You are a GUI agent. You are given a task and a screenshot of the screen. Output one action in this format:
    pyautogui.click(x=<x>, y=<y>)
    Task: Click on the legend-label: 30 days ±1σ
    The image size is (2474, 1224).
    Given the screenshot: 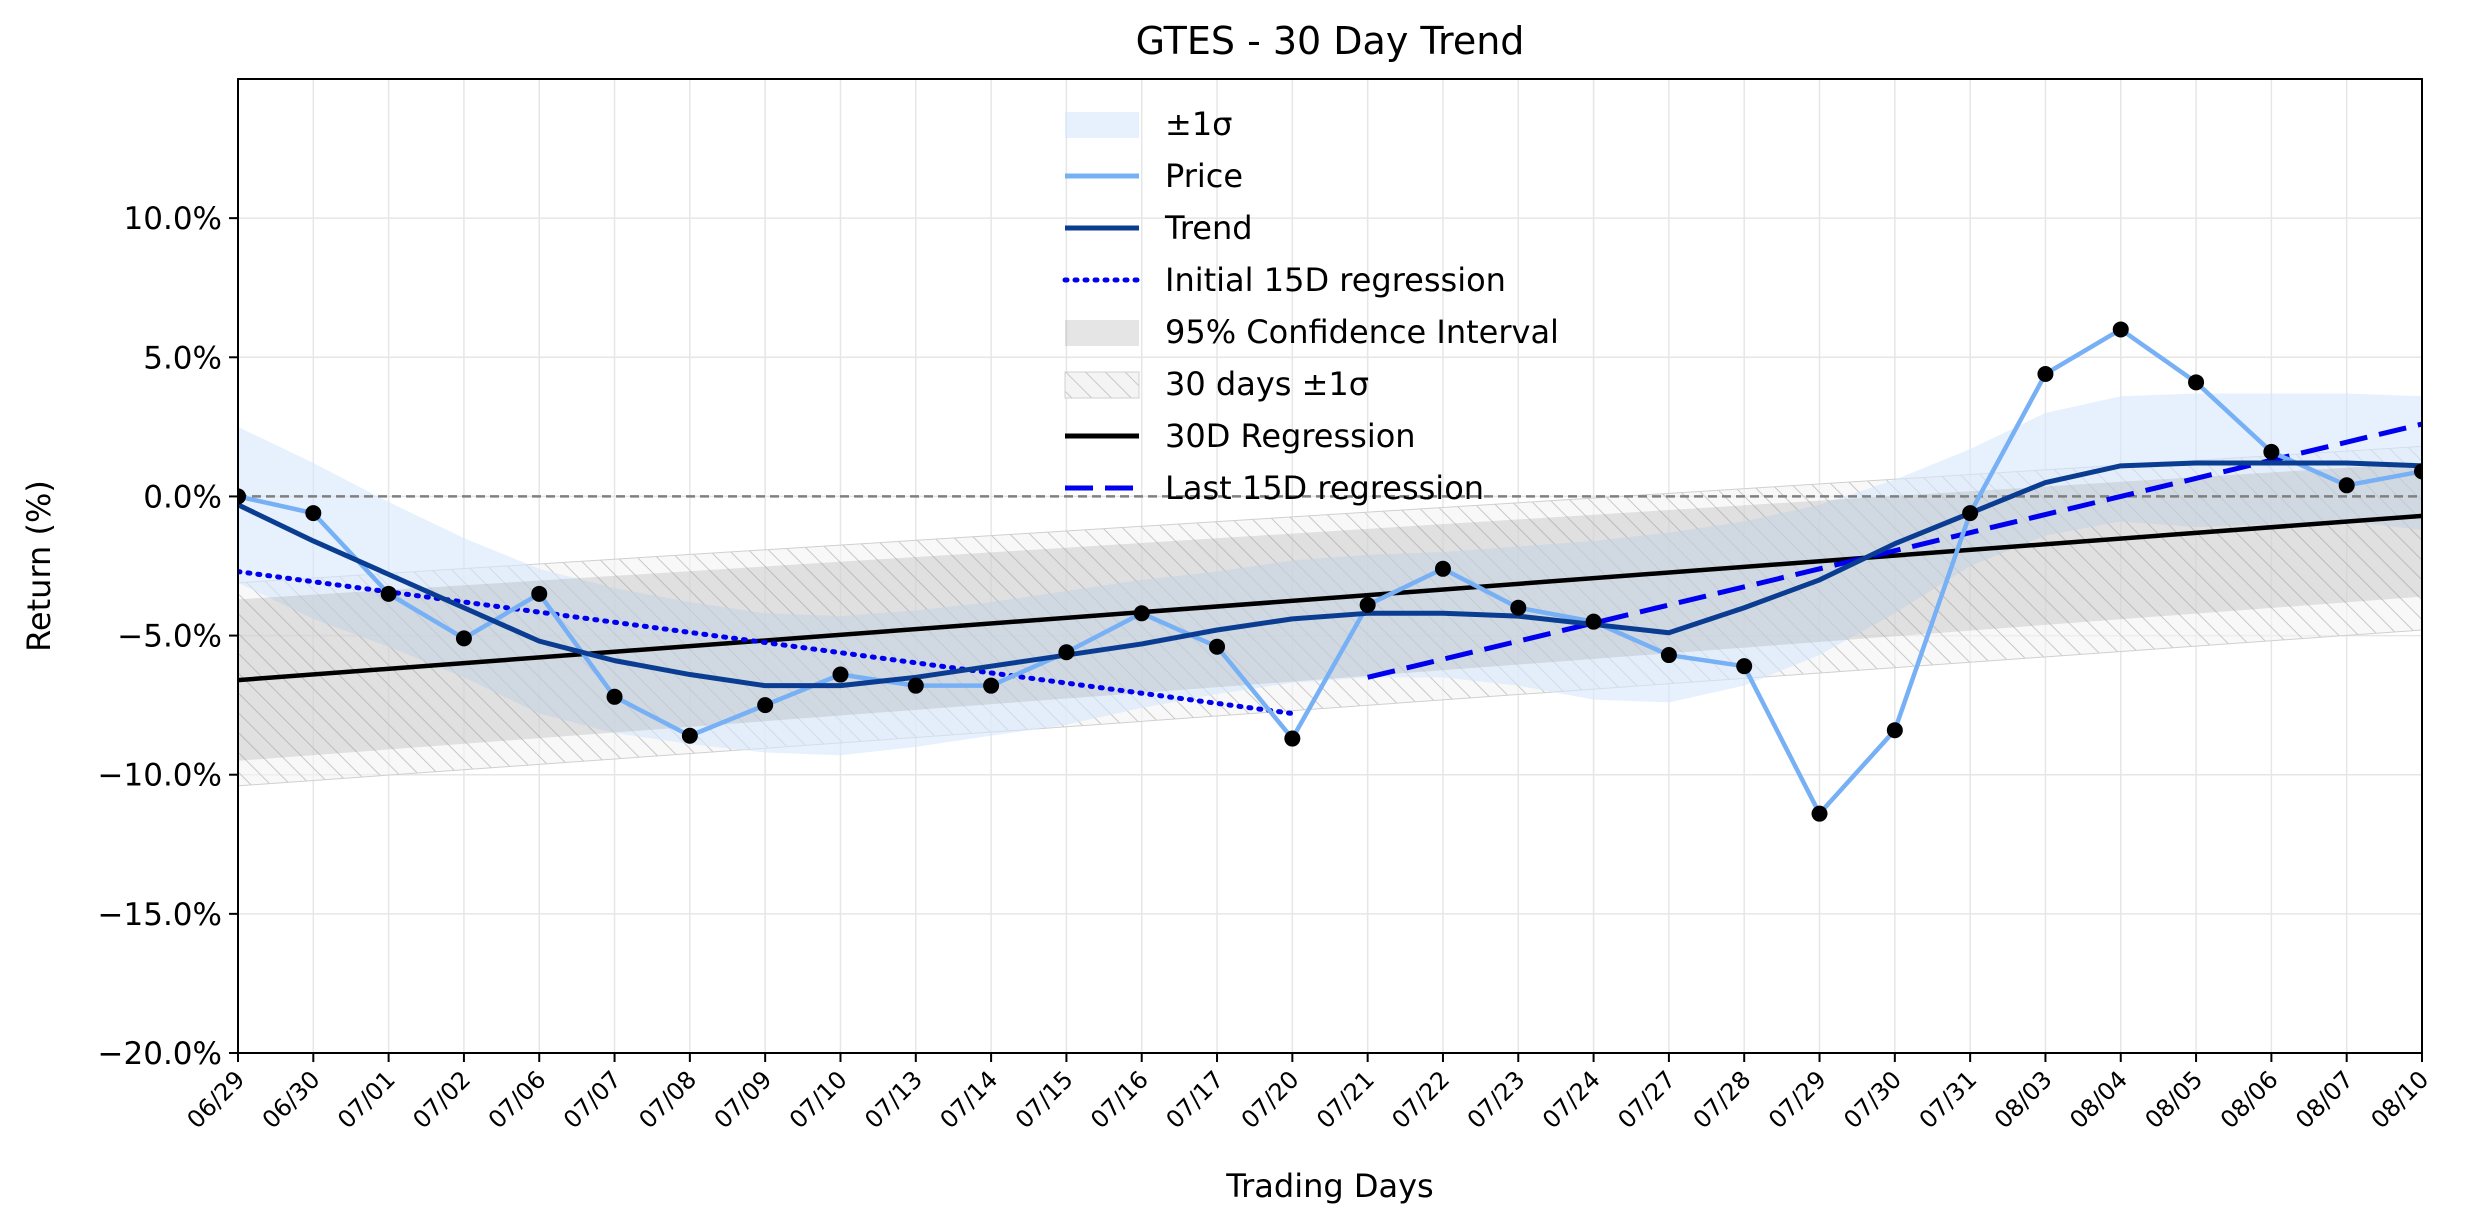 What is the action you would take?
    pyautogui.click(x=1267, y=384)
    